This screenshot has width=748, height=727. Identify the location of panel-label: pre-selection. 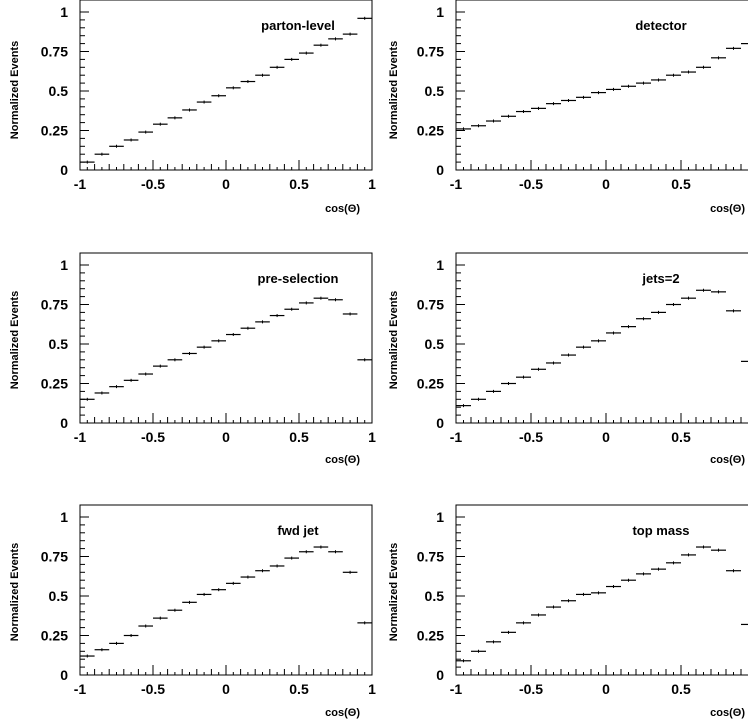
(298, 278).